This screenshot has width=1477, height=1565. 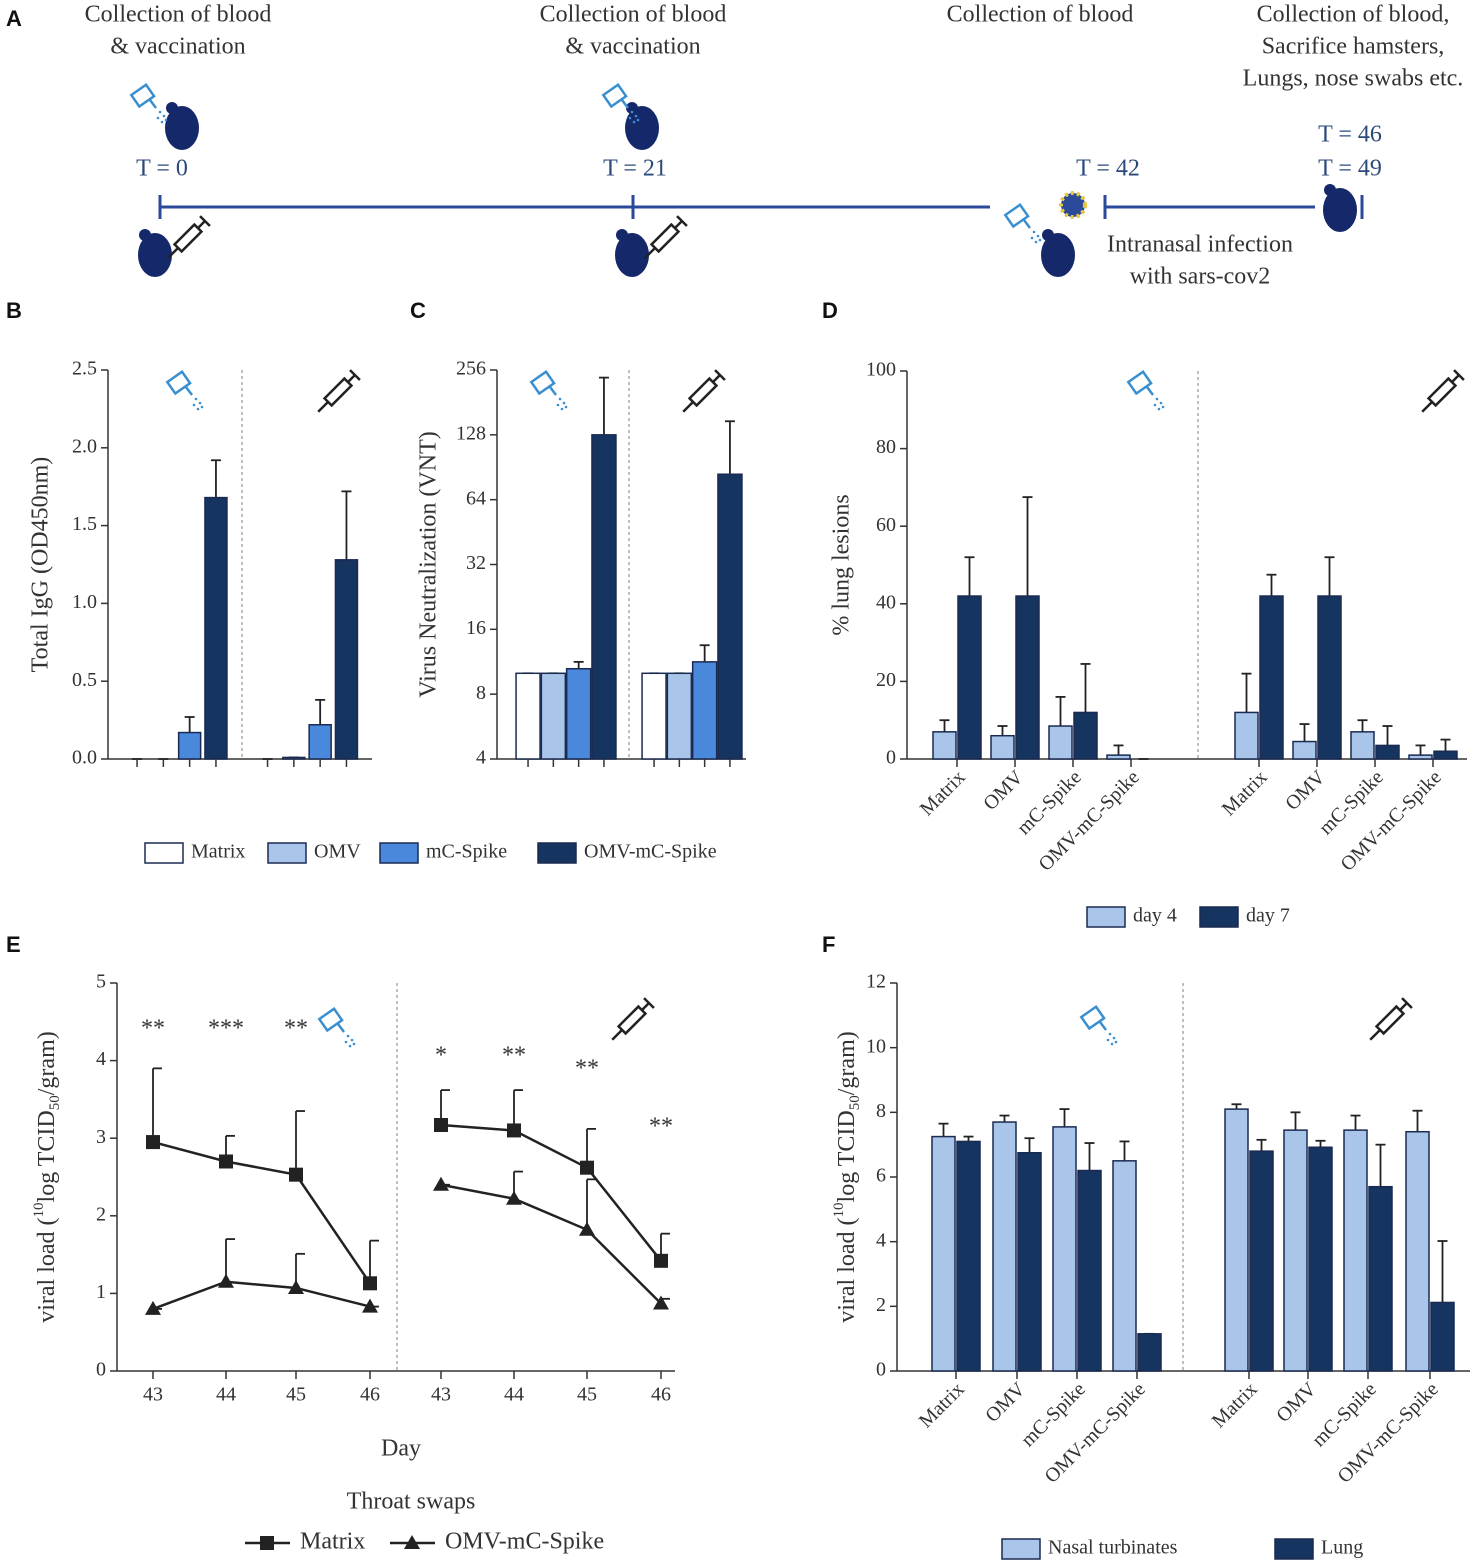 I want to click on syringe-body, so click(x=665, y=238).